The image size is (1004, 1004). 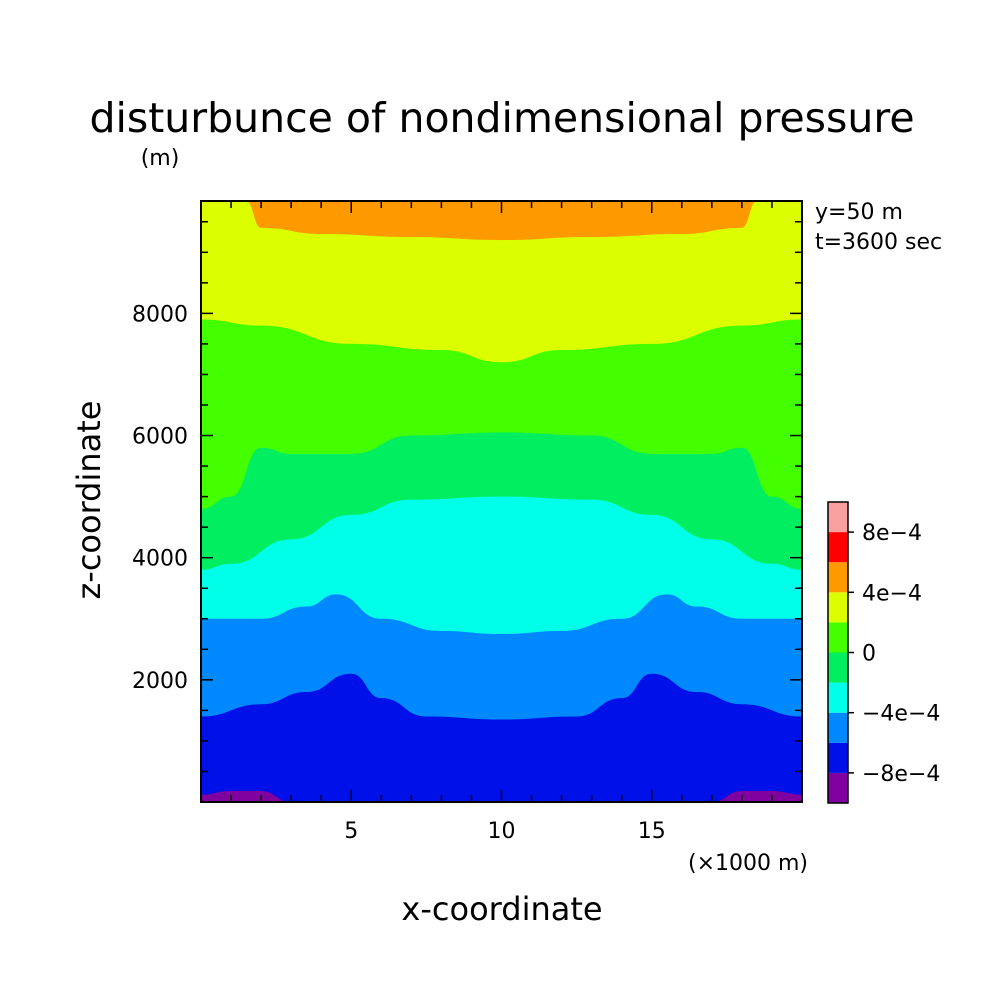 I want to click on y-tick-label: 8000, so click(x=160, y=314).